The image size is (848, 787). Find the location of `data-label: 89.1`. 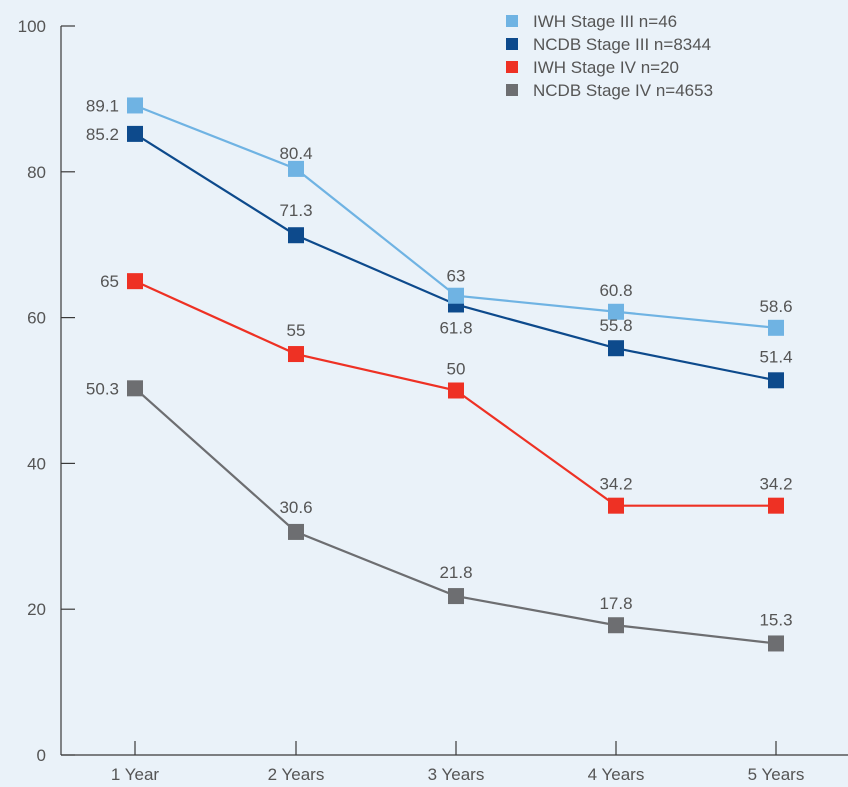

data-label: 89.1 is located at coordinates (102, 105).